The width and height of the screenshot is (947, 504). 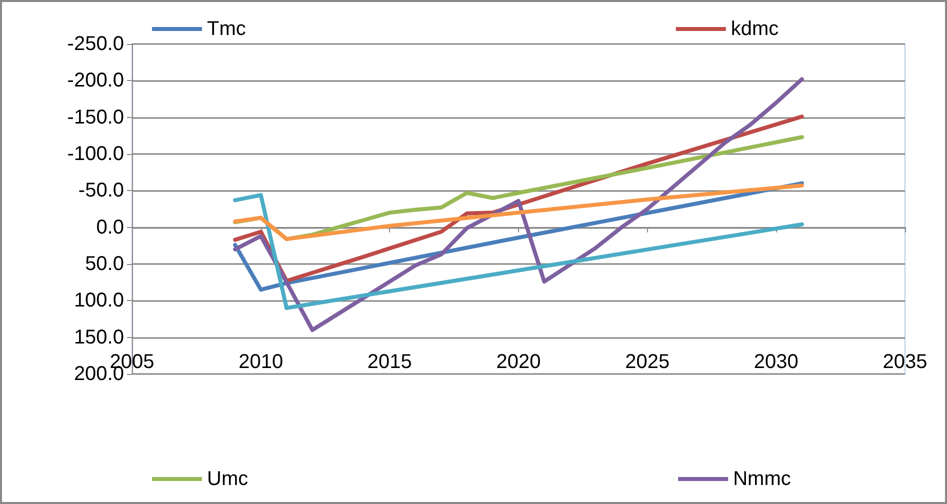 I want to click on y-tick-label: -150.0, so click(x=95, y=117).